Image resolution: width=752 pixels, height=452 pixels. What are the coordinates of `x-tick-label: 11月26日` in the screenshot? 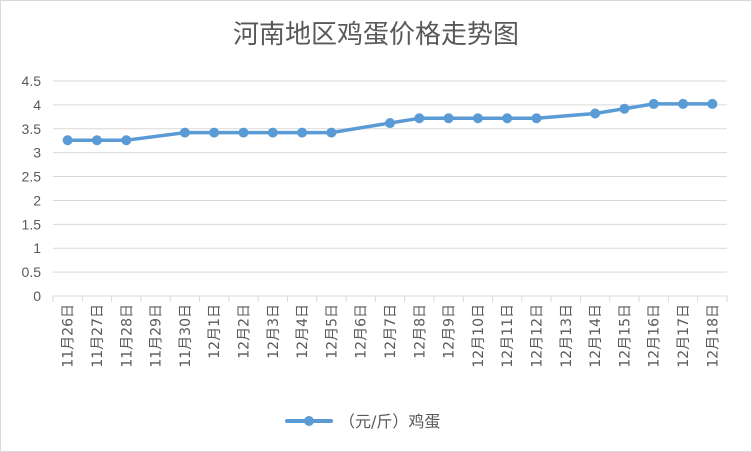 It's located at (69, 336).